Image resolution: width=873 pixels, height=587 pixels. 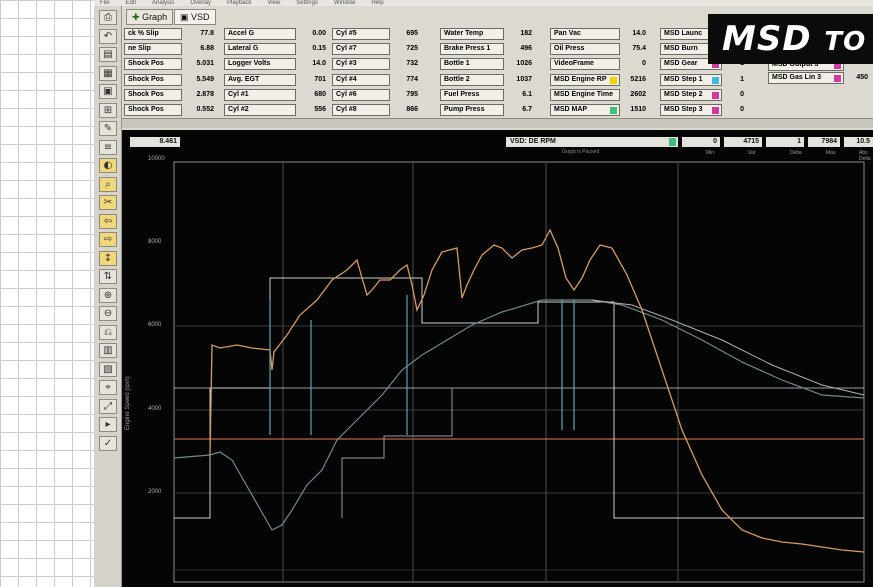 What do you see at coordinates (195, 17) in the screenshot?
I see `tab-vsd: ▣ VSD` at bounding box center [195, 17].